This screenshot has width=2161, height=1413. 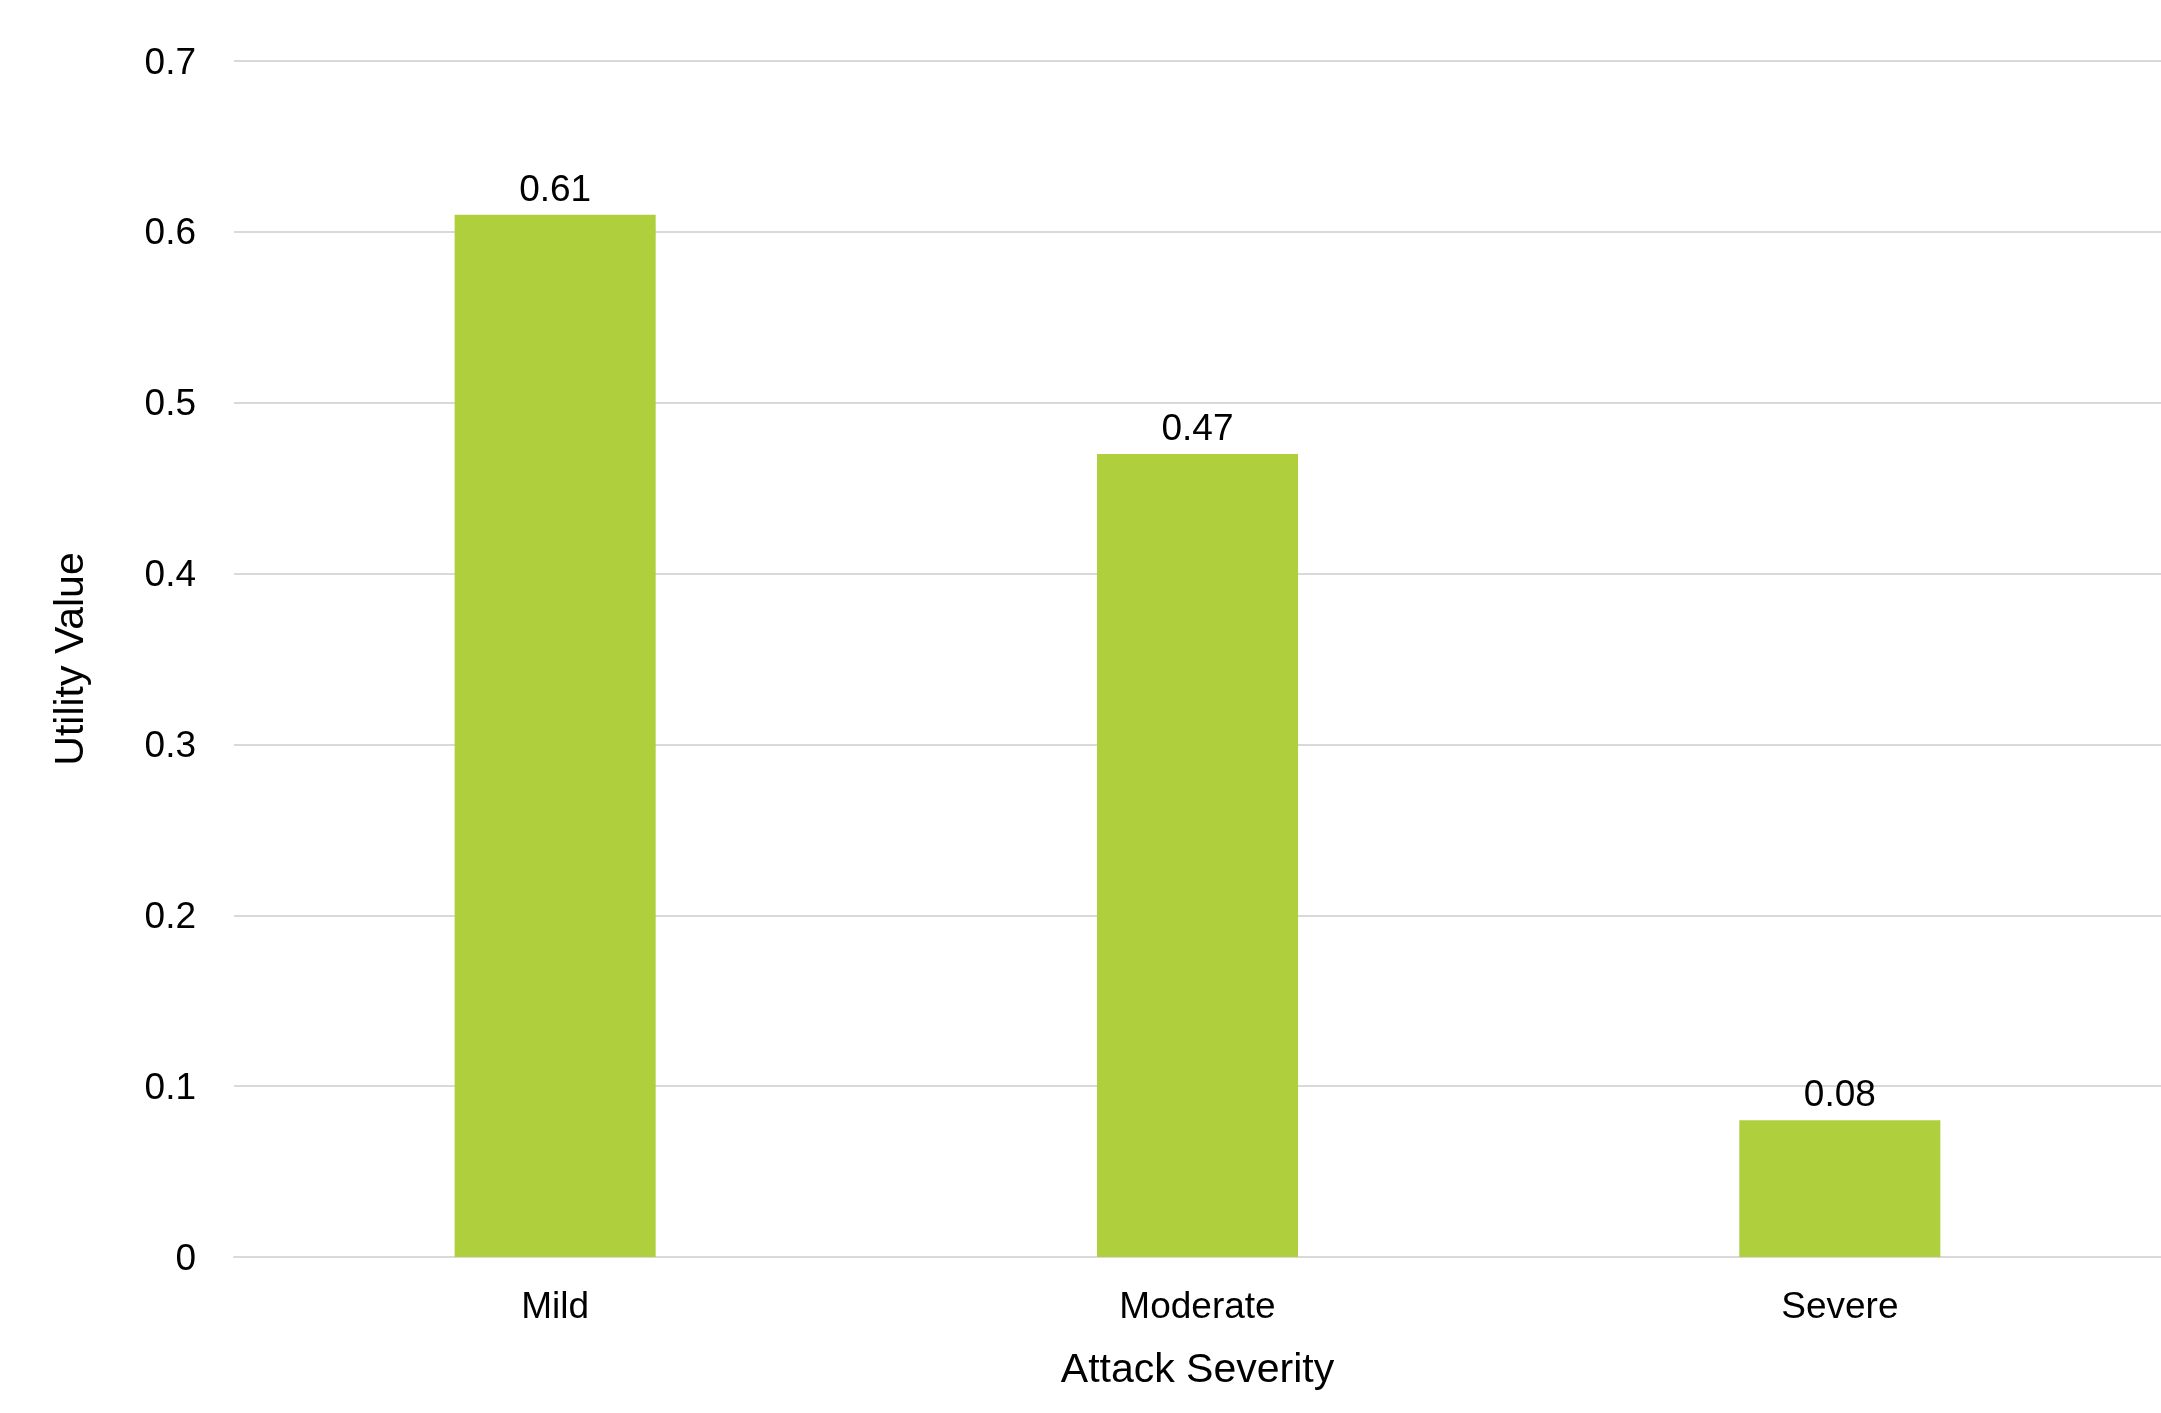 I want to click on x-tick-label: Severe, so click(x=1840, y=1305).